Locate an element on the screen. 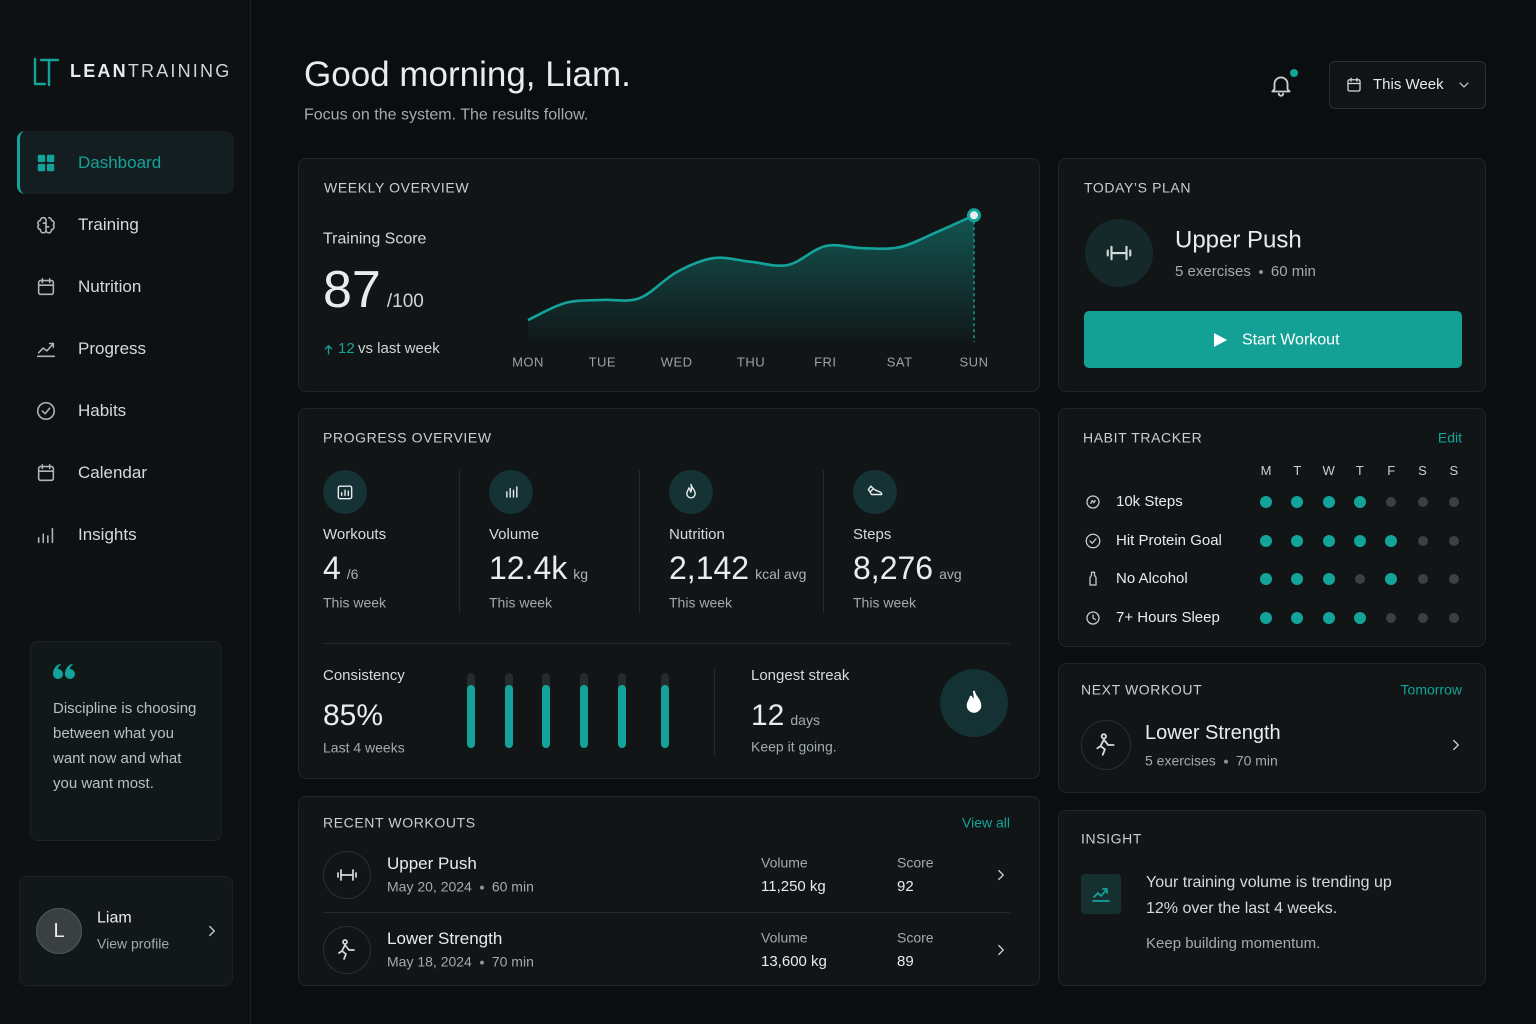 The image size is (1536, 1024). stat-unit: /6 is located at coordinates (352, 573).